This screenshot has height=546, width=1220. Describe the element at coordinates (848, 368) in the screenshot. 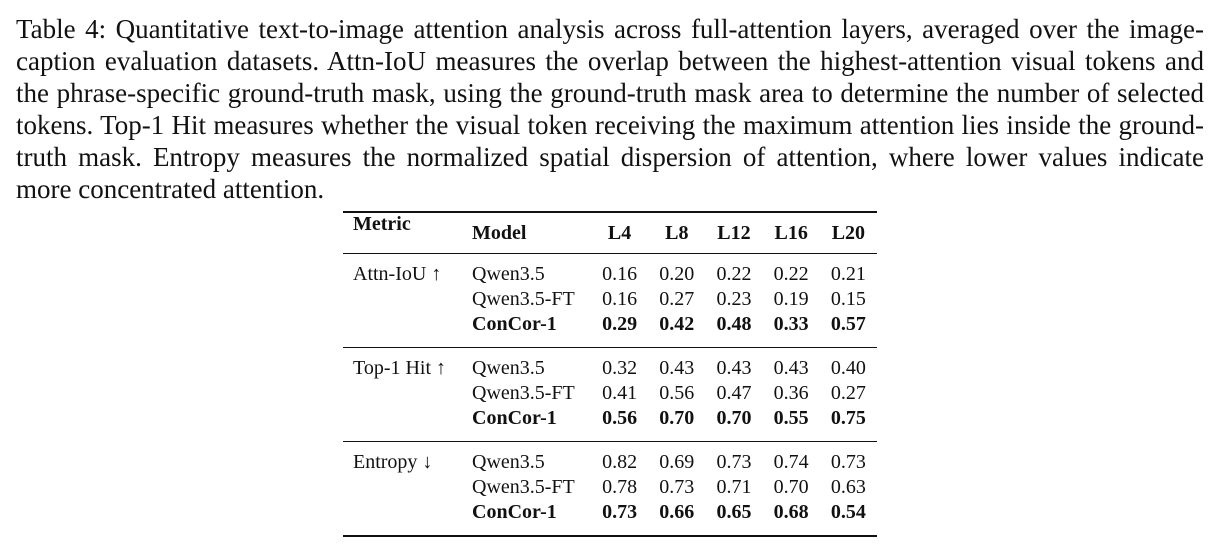

I see `value-cell: 0.40` at that location.